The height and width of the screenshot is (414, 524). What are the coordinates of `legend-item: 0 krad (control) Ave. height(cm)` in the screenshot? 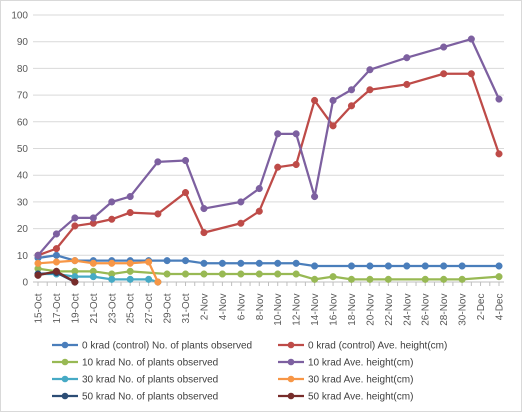 It's located at (362, 346).